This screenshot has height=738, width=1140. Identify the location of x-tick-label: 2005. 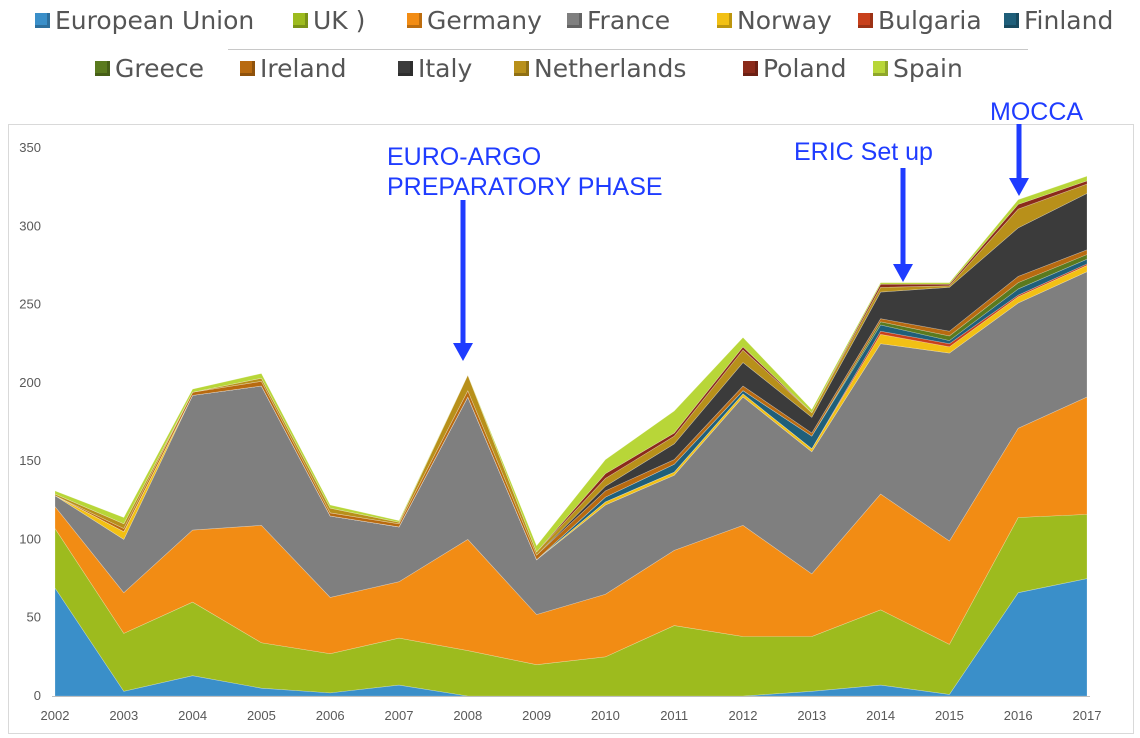
(261, 715).